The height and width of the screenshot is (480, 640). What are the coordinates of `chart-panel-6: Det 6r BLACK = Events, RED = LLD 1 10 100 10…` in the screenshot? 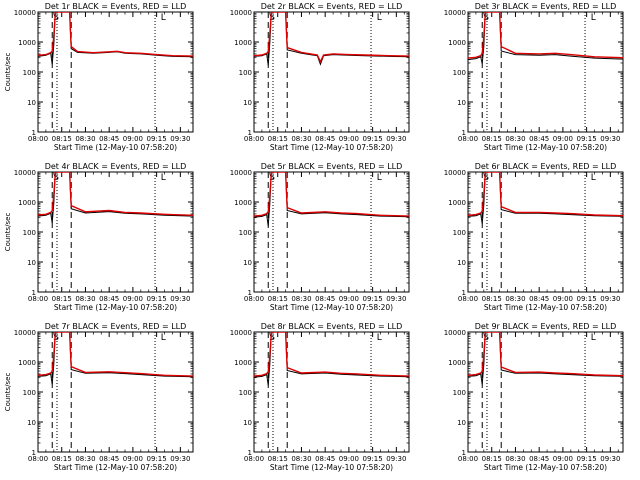 It's located at (534, 237).